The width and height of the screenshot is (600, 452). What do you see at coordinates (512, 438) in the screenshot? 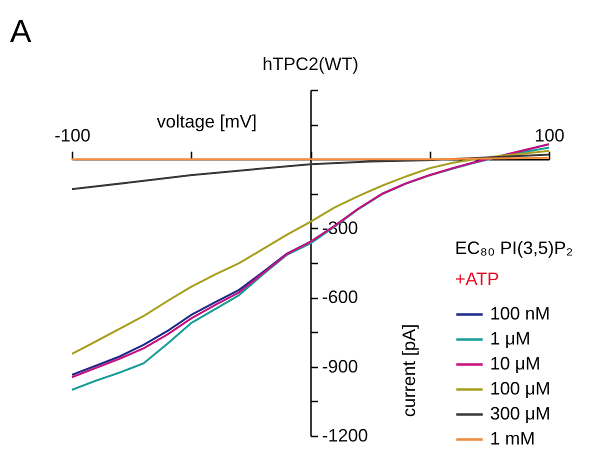
I see `legend-label: 1 mM` at bounding box center [512, 438].